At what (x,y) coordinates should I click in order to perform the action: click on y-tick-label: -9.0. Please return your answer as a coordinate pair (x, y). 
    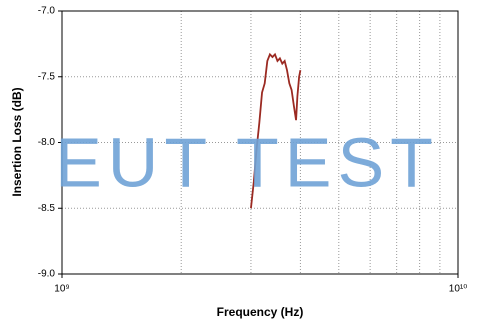
    Looking at the image, I should click on (47, 274).